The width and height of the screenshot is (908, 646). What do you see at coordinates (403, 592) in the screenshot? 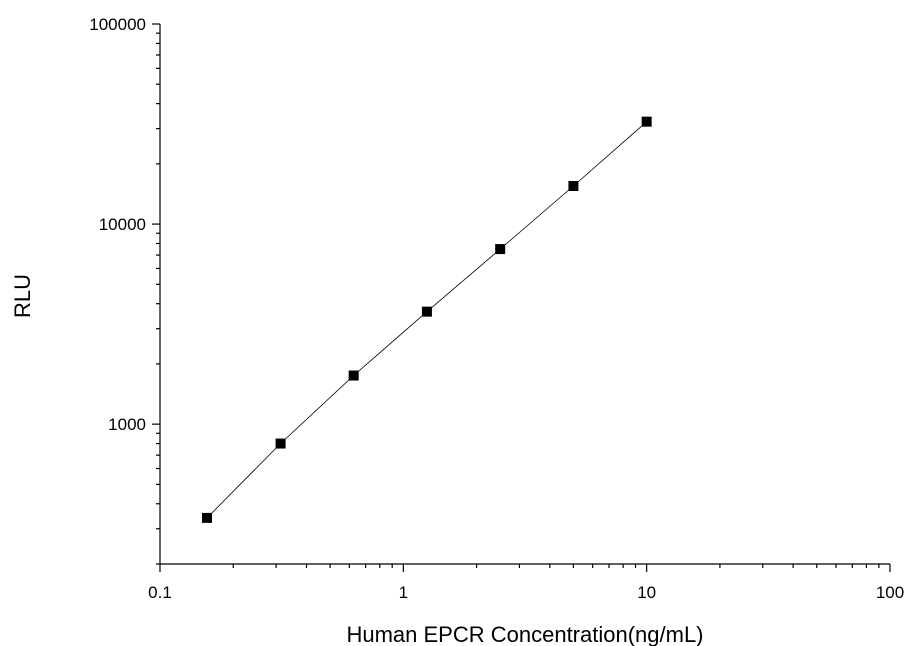
I see `x-tick-label: 1` at bounding box center [403, 592].